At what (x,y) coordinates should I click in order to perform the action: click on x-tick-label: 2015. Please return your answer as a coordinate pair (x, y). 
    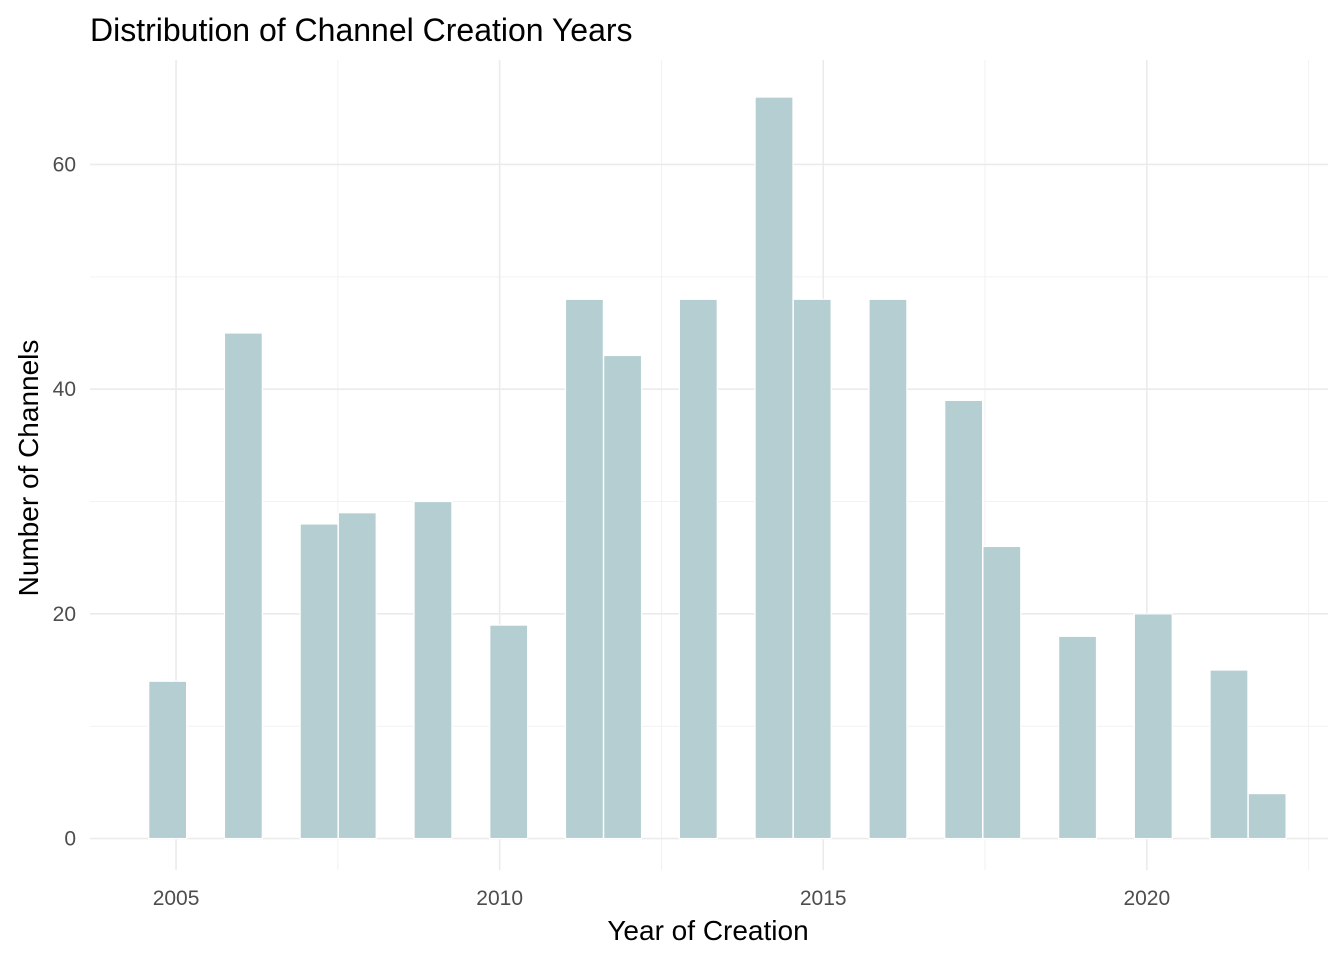
    Looking at the image, I should click on (823, 898).